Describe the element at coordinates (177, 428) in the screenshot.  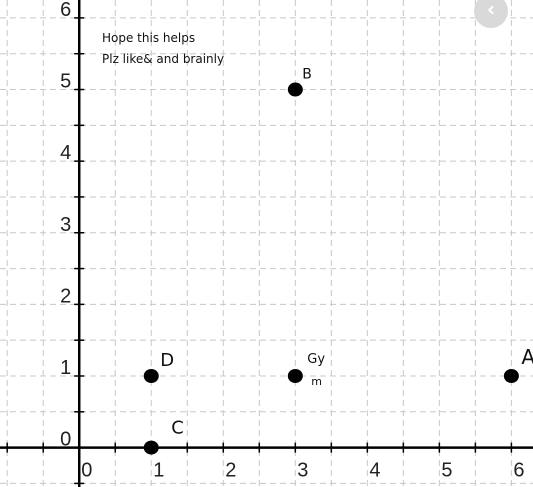
I see `point-label: C` at that location.